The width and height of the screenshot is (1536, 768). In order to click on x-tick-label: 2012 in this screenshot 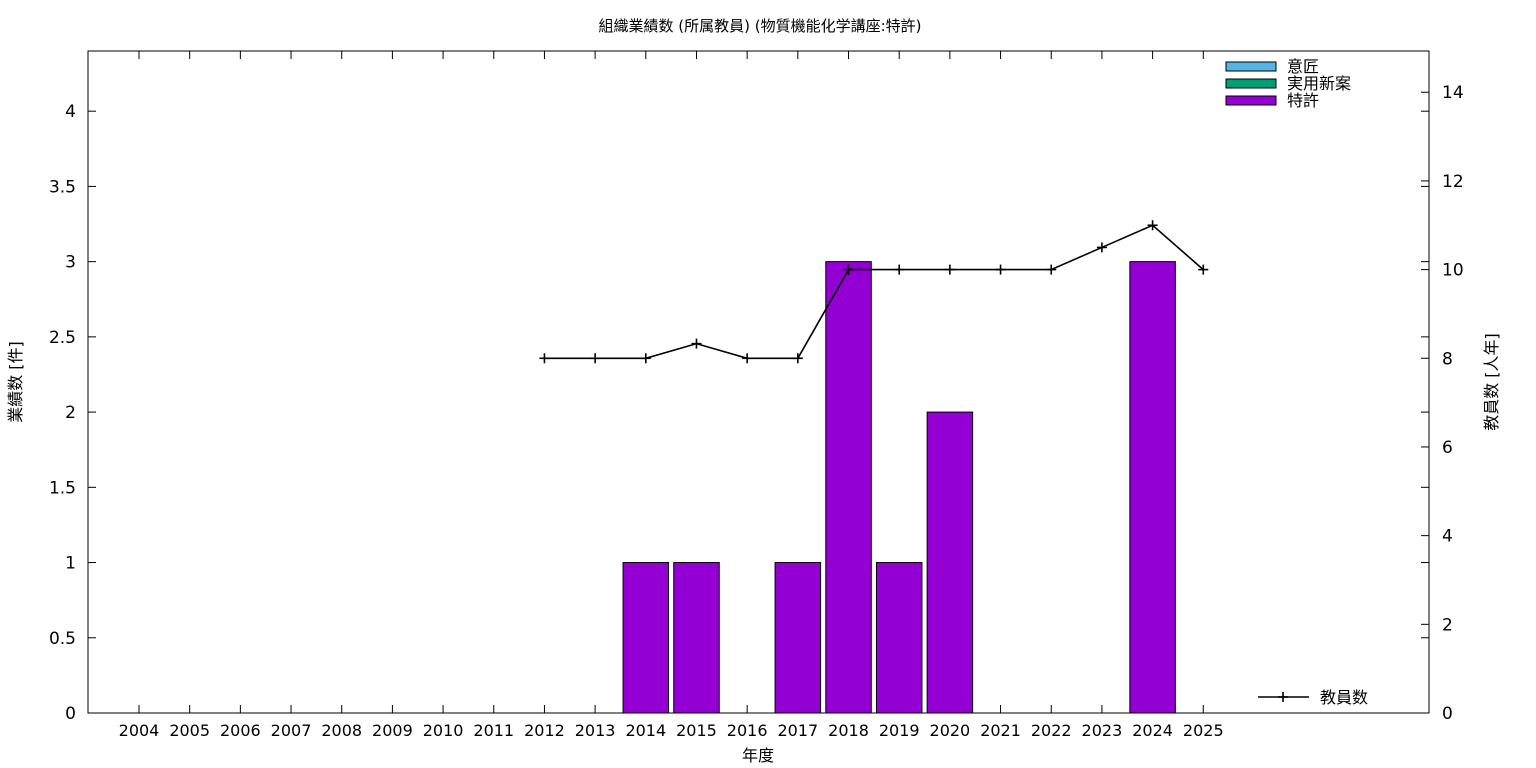, I will do `click(544, 730)`.